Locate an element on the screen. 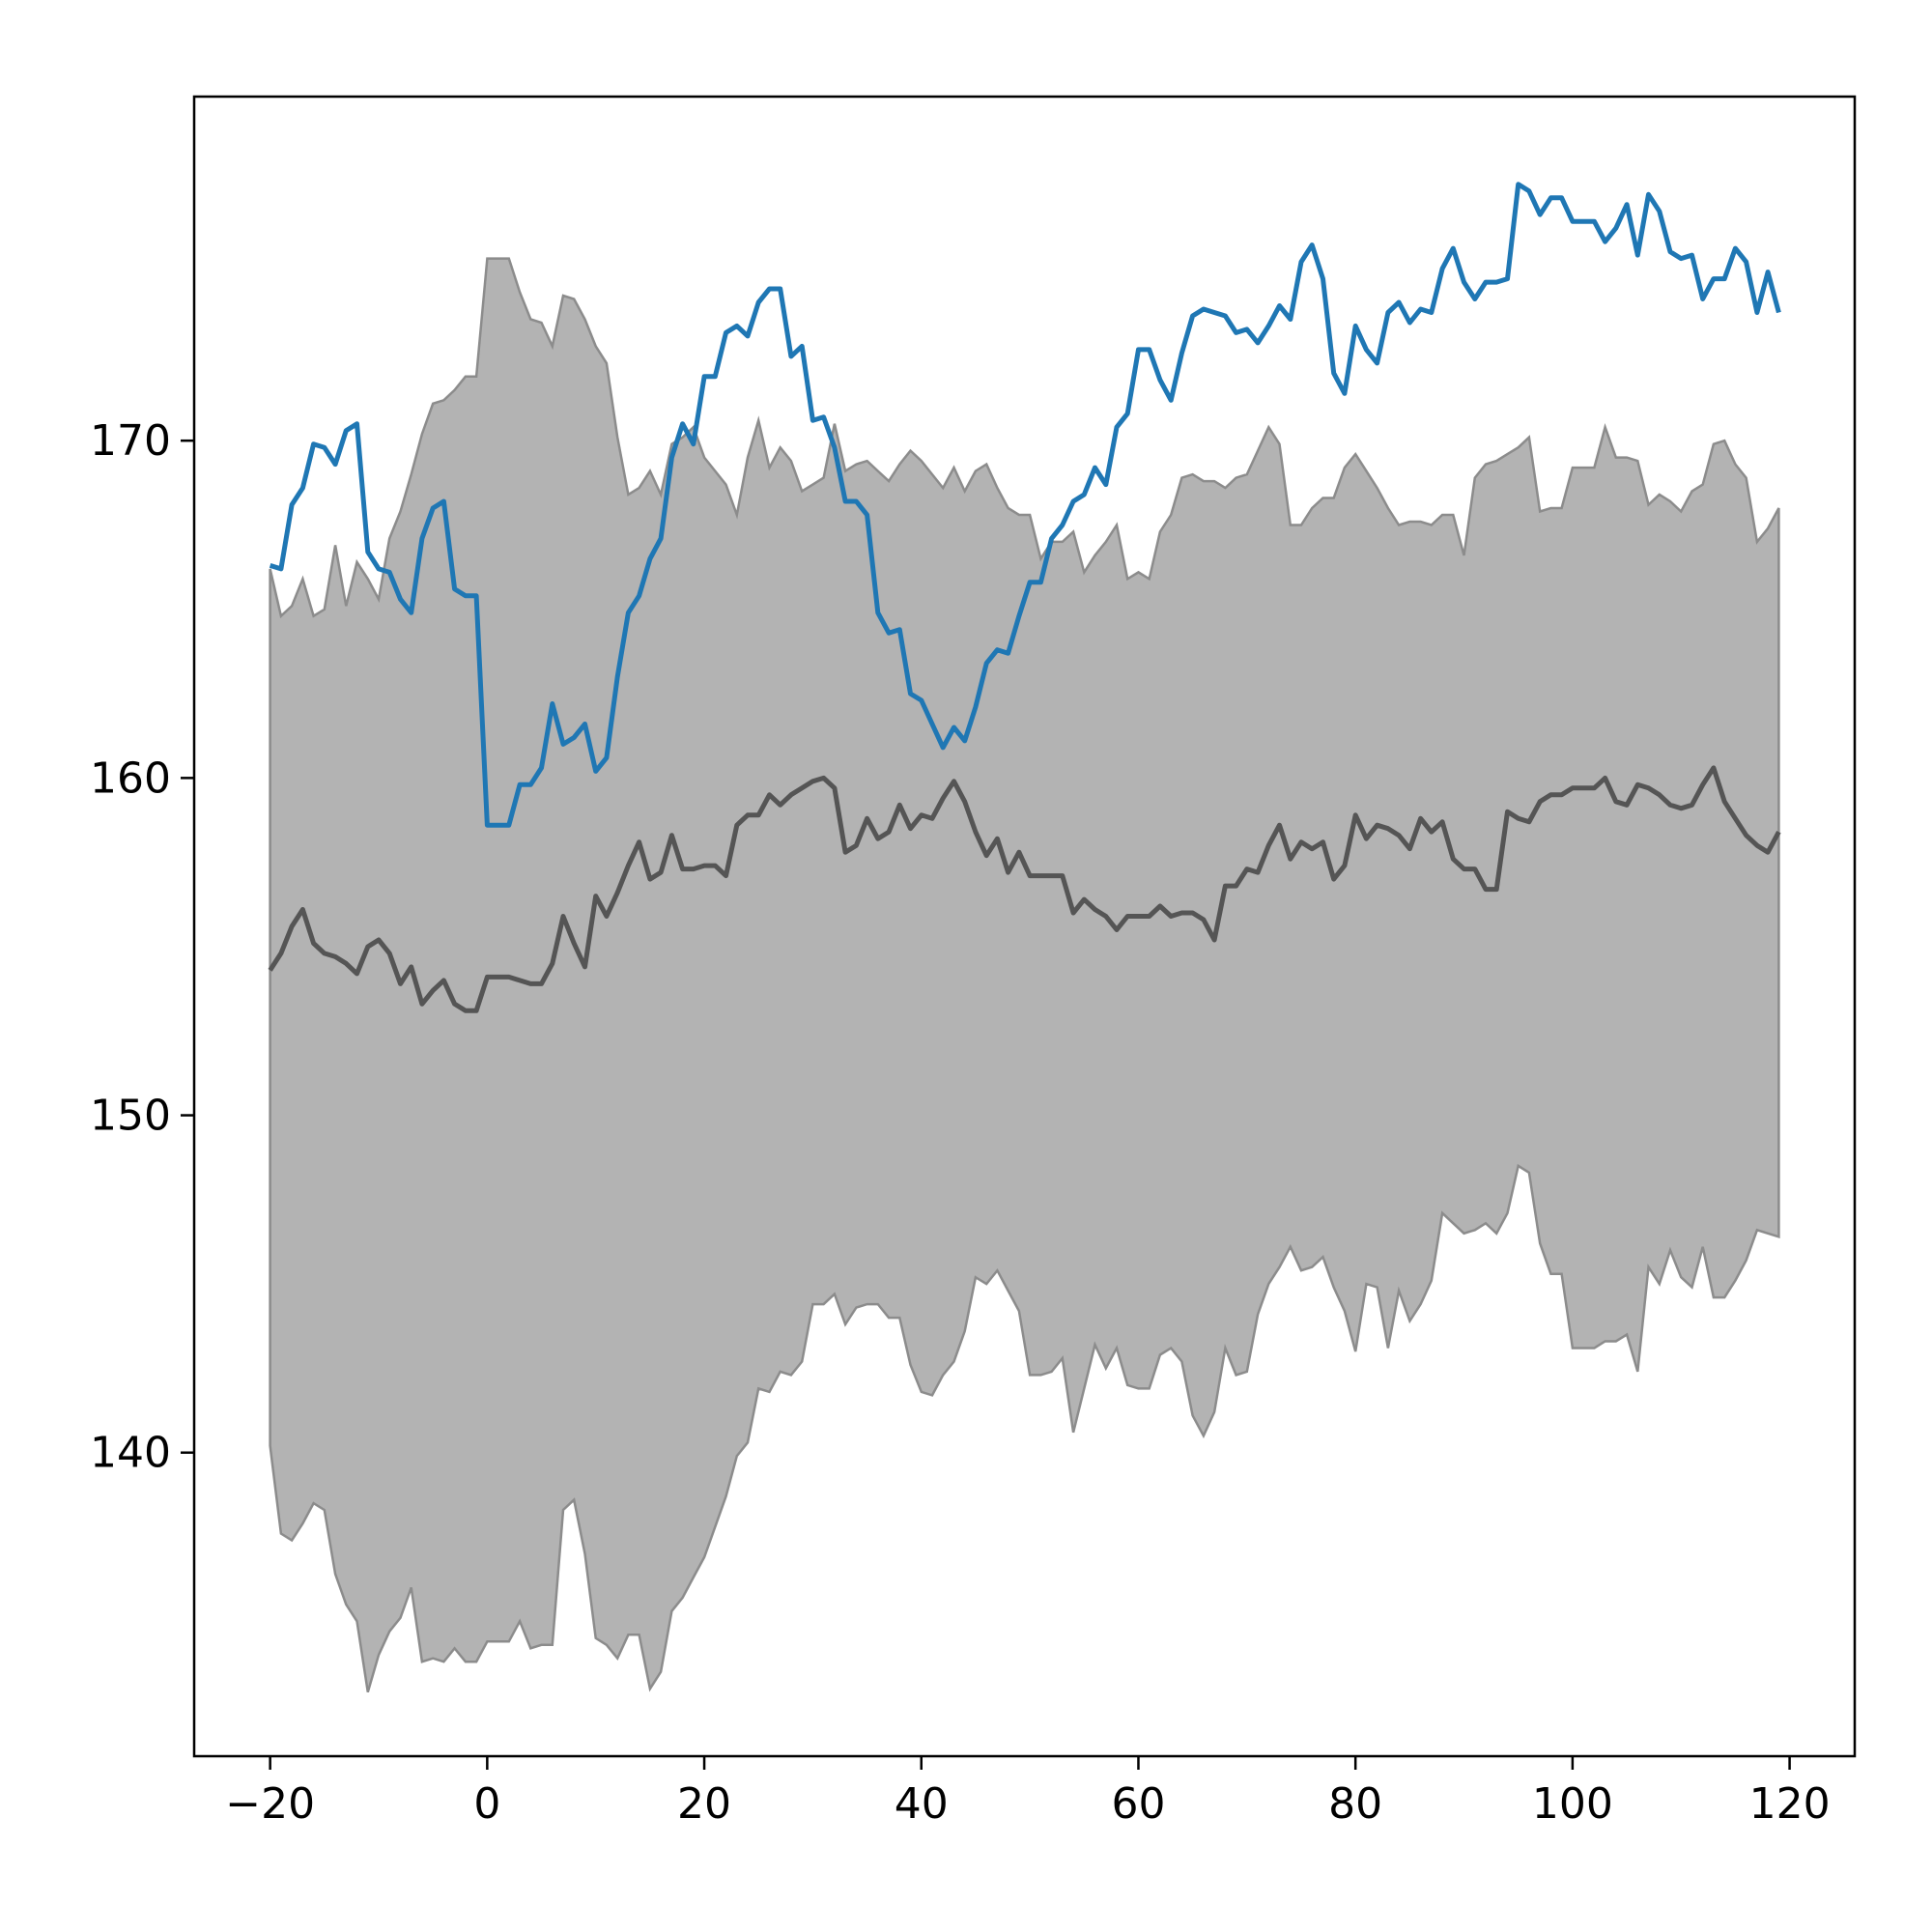 The width and height of the screenshot is (1932, 1932). y-tick-label: 140 is located at coordinates (130, 1453).